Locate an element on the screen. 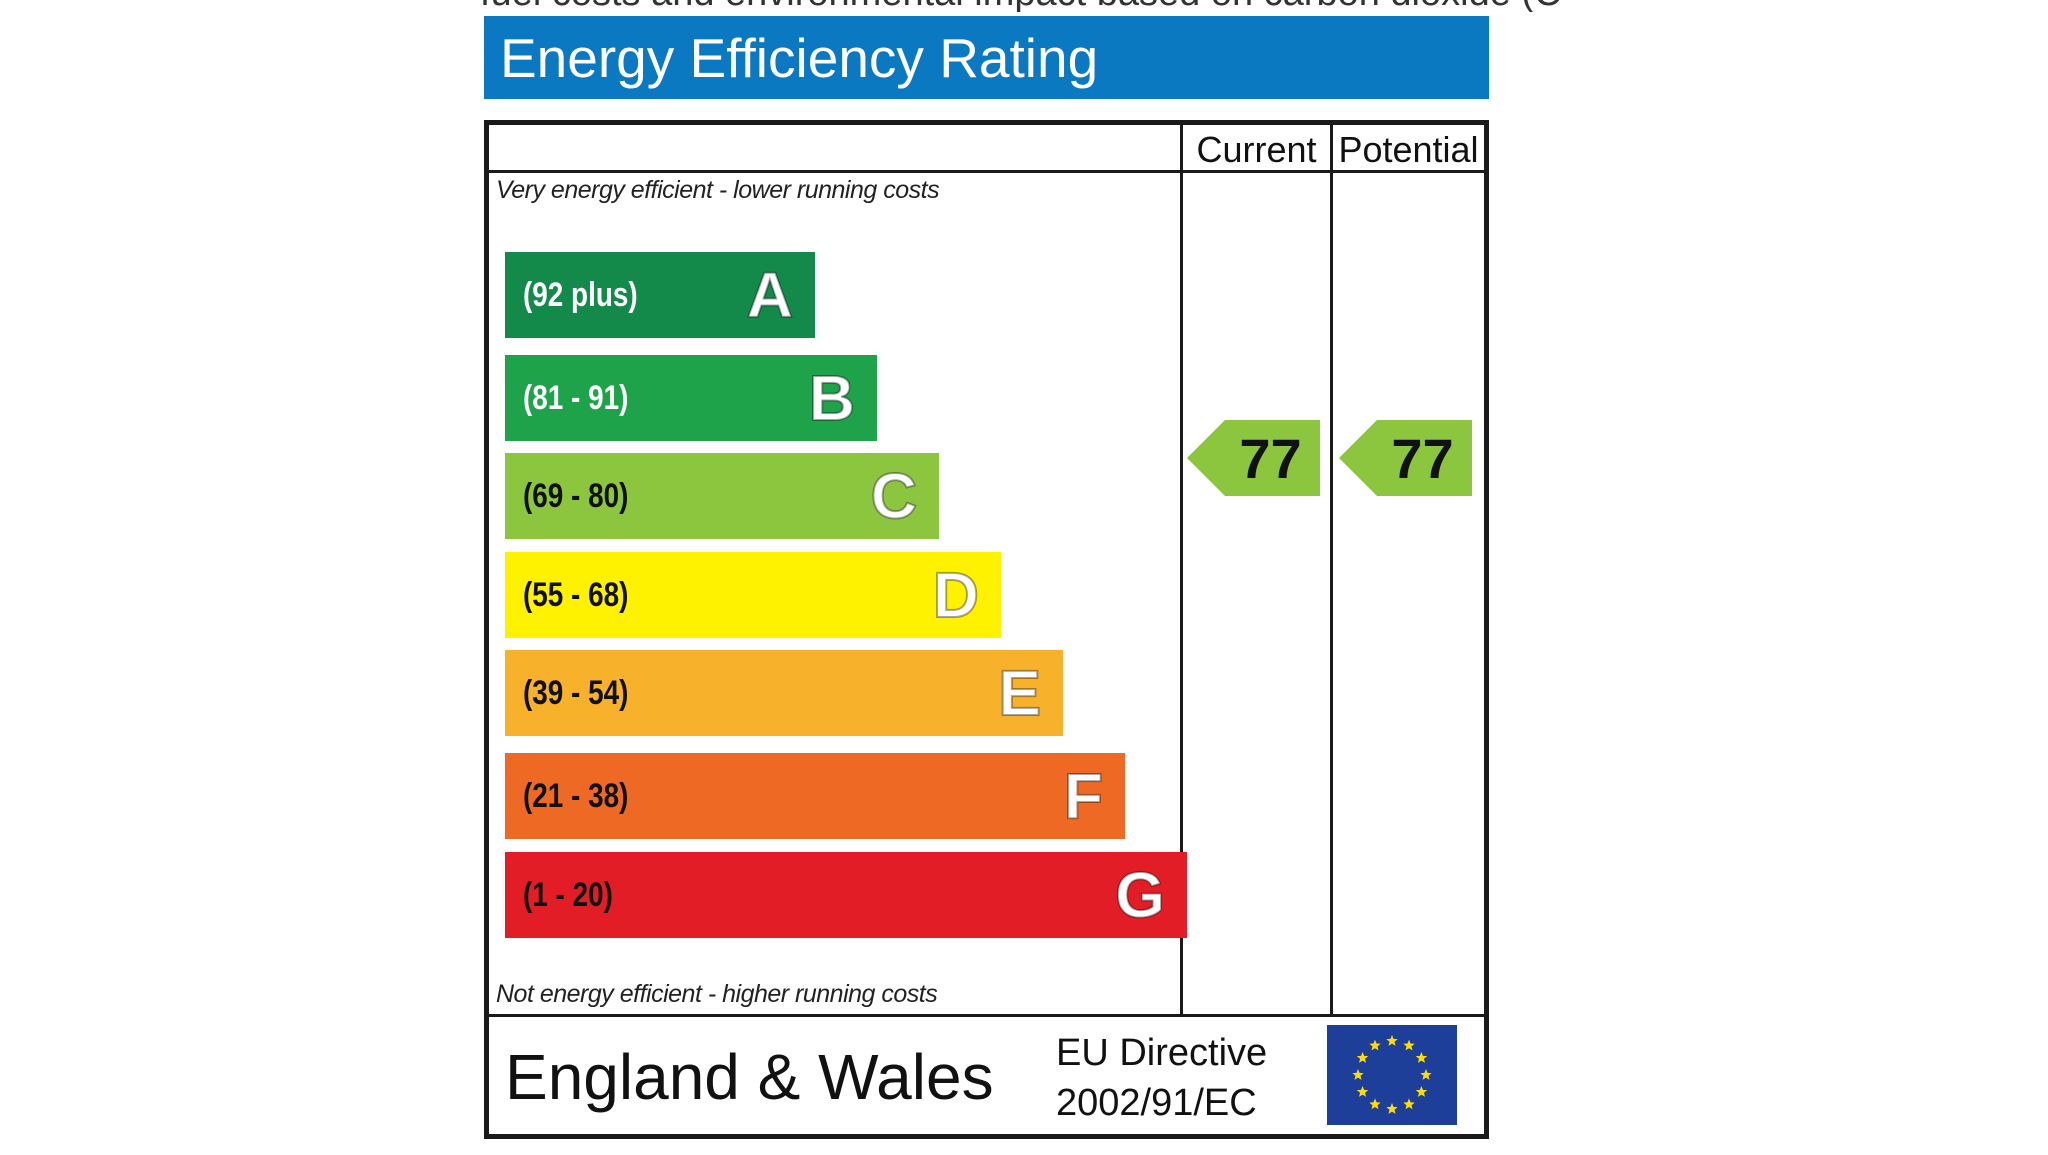  footer-region: England & Wales is located at coordinates (749, 1077).